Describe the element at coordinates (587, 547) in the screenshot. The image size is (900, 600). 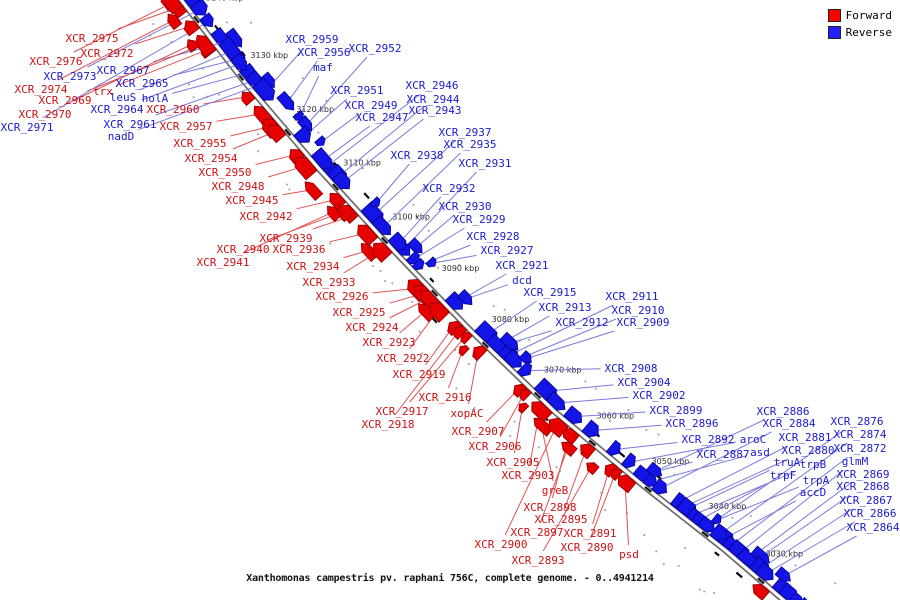
I see `gene-label: XCR_2890` at that location.